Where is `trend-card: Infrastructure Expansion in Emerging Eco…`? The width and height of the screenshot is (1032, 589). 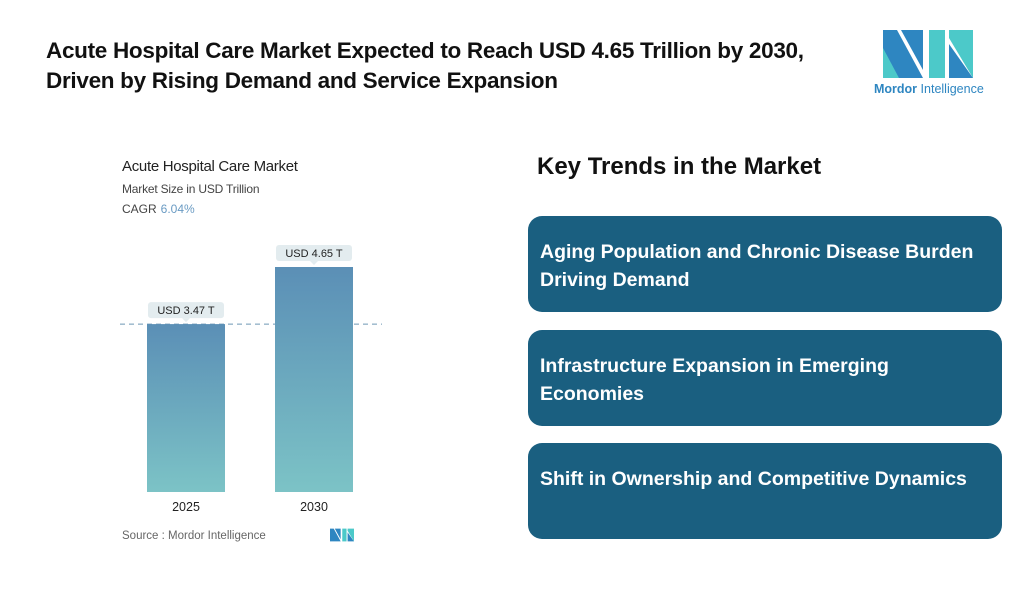
trend-card: Infrastructure Expansion in Emerging Eco… is located at coordinates (765, 378).